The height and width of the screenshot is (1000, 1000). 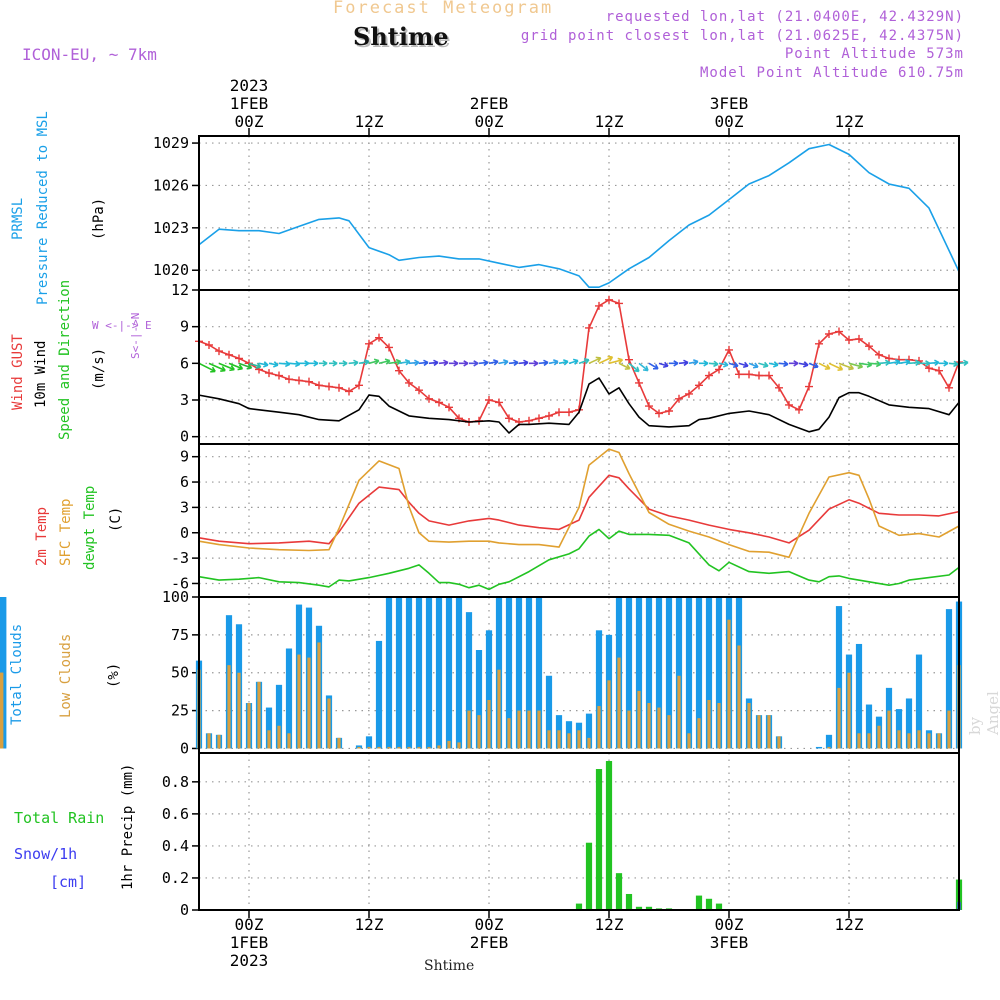 What do you see at coordinates (175, 878) in the screenshot?
I see `y-tick-label: 0.2` at bounding box center [175, 878].